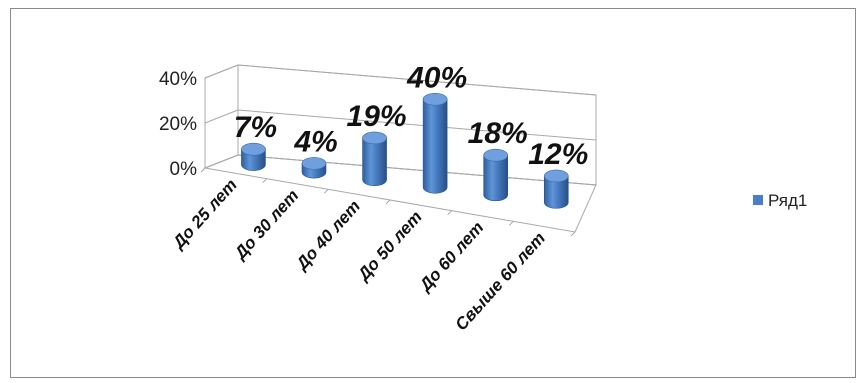 Image resolution: width=866 pixels, height=383 pixels. Describe the element at coordinates (204, 214) in the screenshot. I see `category-label: До 25 лет` at that location.